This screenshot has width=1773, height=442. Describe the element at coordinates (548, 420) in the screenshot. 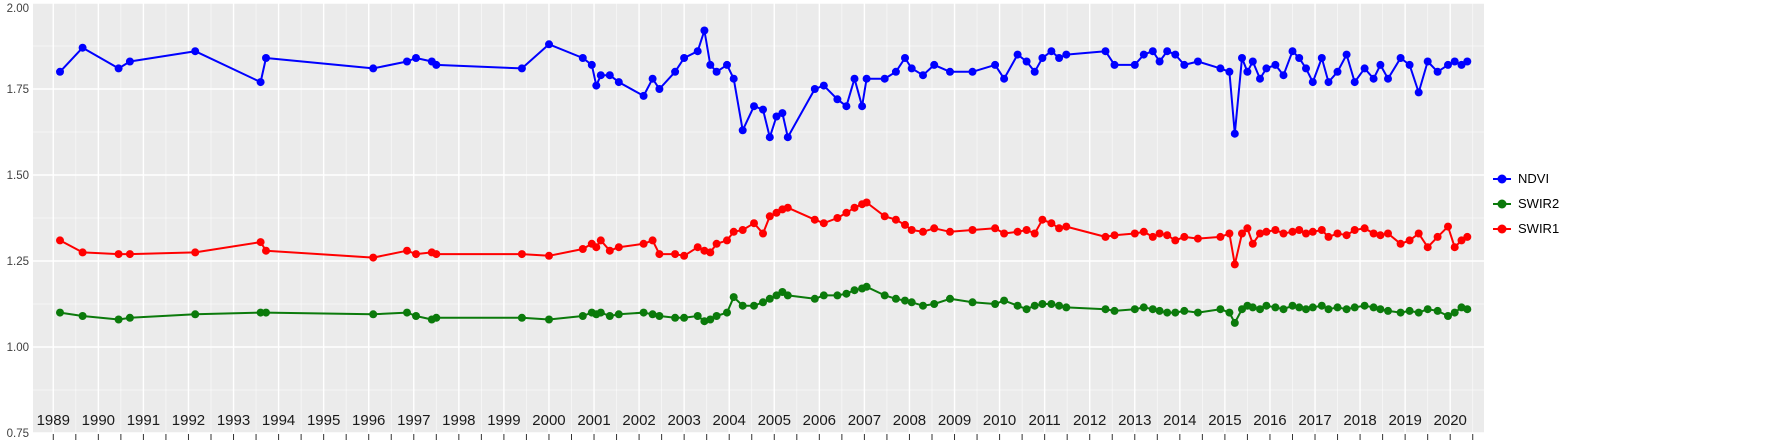

I see `x-tick-label: 2000` at that location.